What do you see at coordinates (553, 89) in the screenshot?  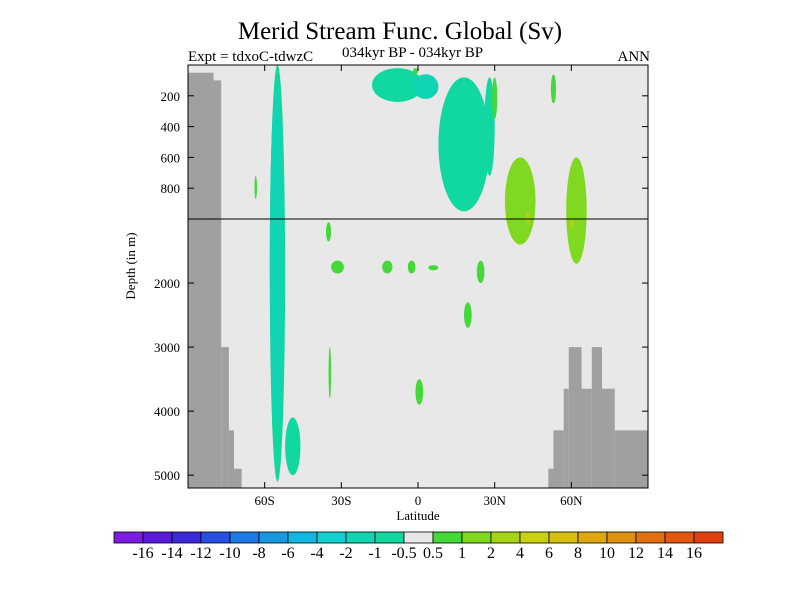 I see `upper-mid-streak` at bounding box center [553, 89].